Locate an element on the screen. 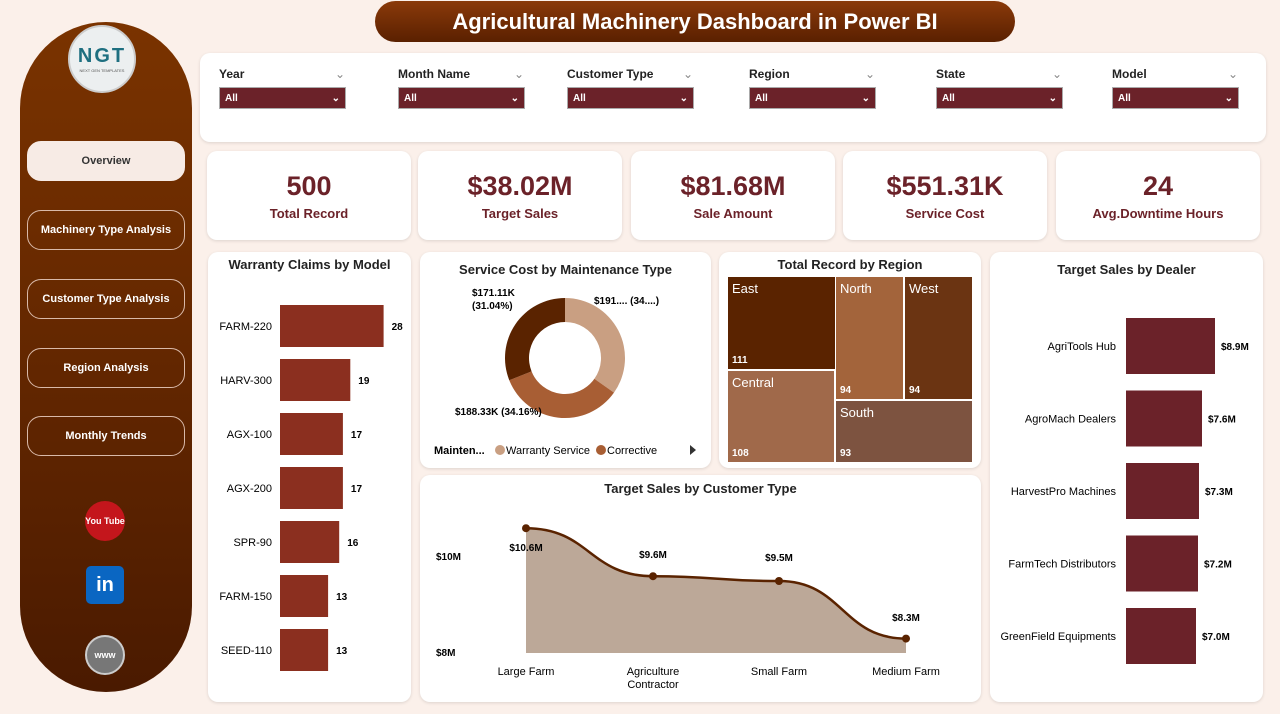 The height and width of the screenshot is (714, 1280). nav-machinery-type-analysis: Machinery Type Analysis is located at coordinates (106, 230).